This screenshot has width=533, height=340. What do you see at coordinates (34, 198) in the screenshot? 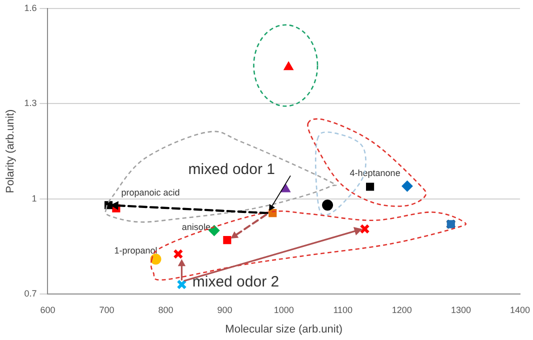
I see `y-tick-label: 1` at bounding box center [34, 198].